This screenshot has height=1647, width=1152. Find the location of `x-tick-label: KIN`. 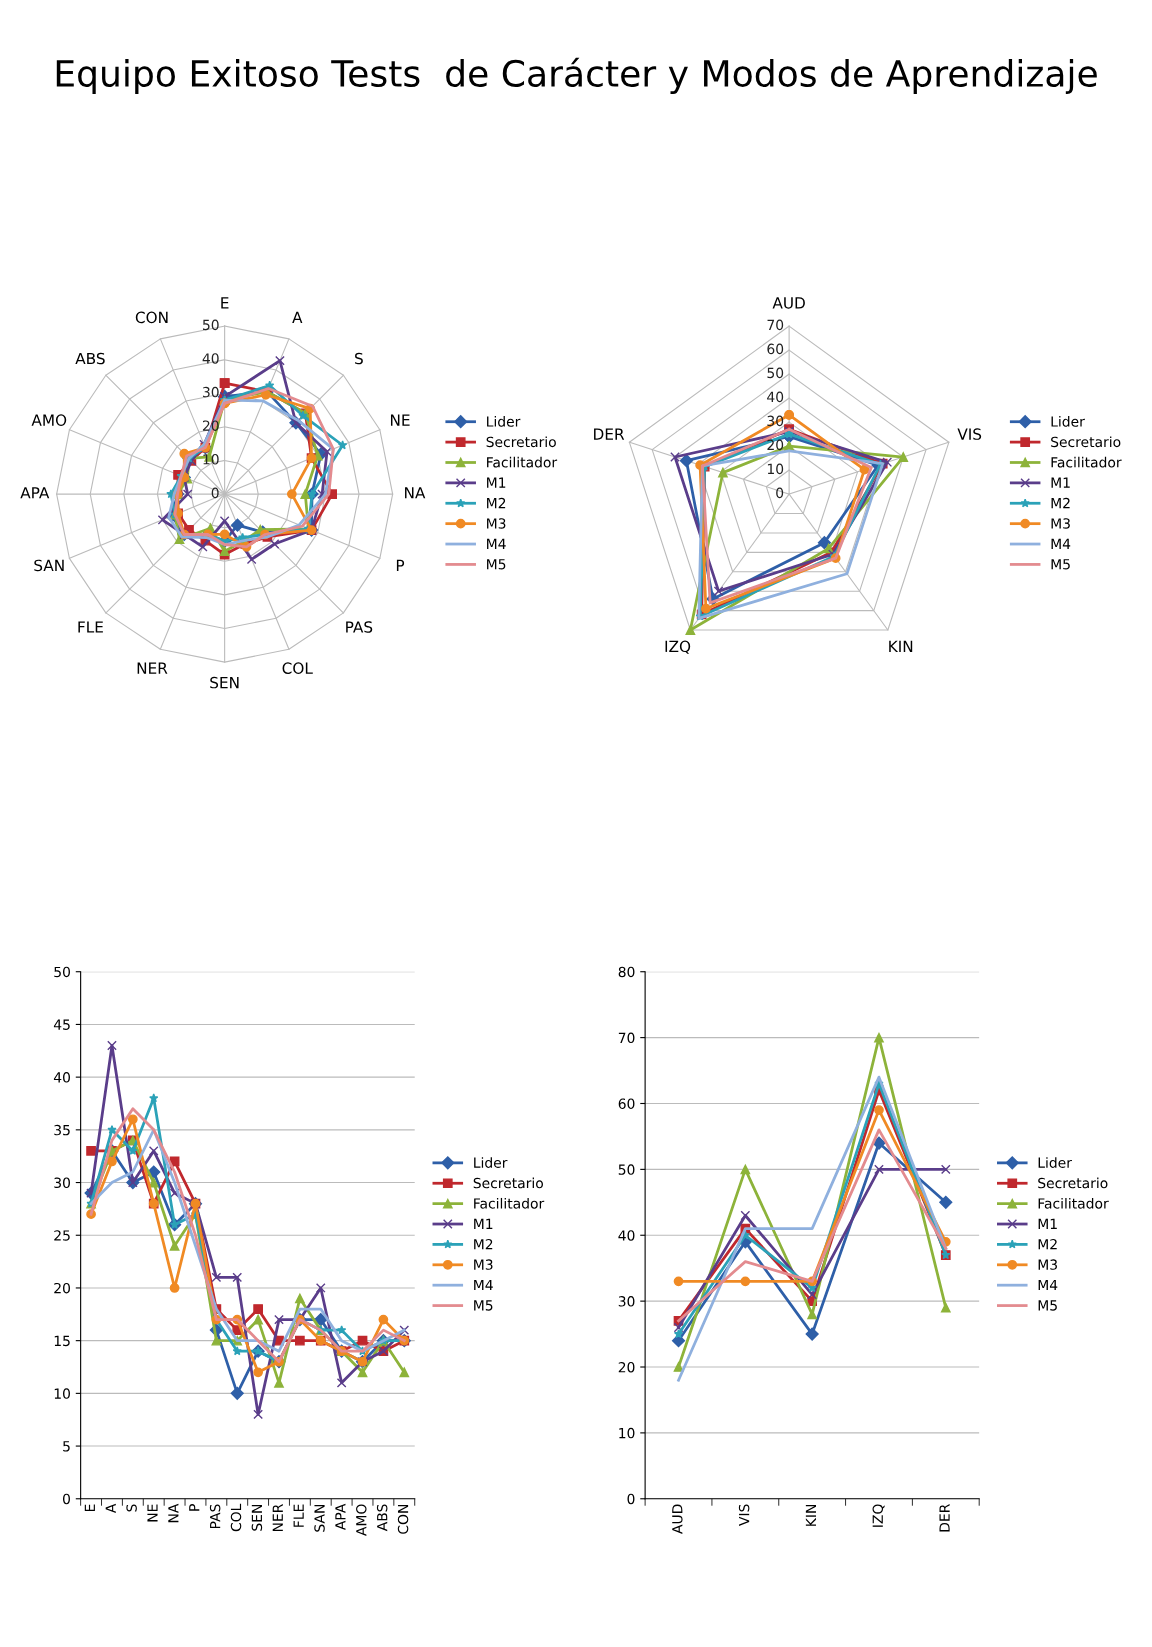

x-tick-label: KIN is located at coordinates (810, 1515).